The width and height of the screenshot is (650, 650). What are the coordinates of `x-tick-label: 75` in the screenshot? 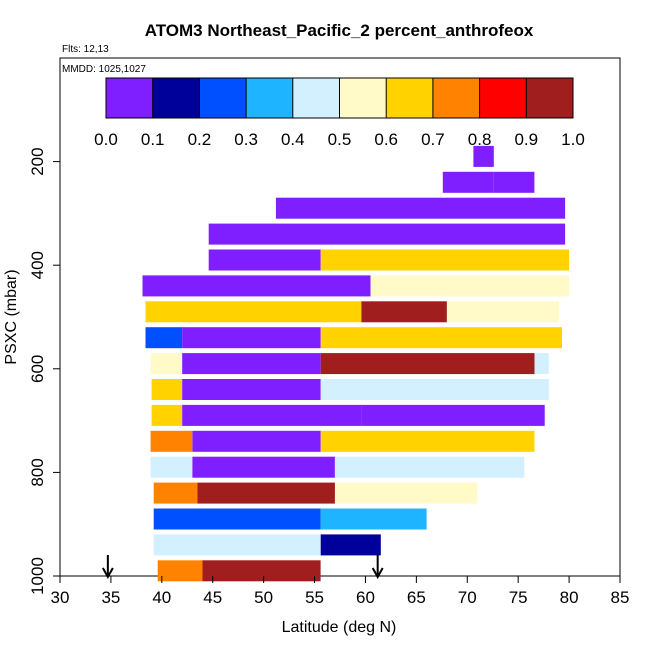 It's located at (518, 597).